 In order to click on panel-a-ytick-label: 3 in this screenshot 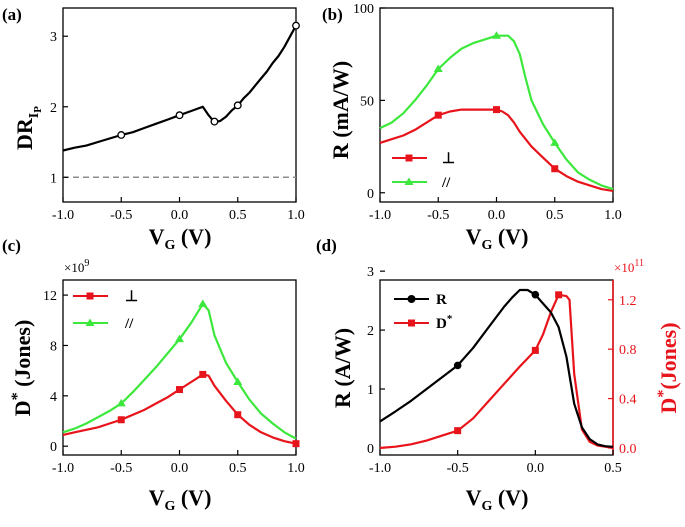, I will do `click(53, 37)`.